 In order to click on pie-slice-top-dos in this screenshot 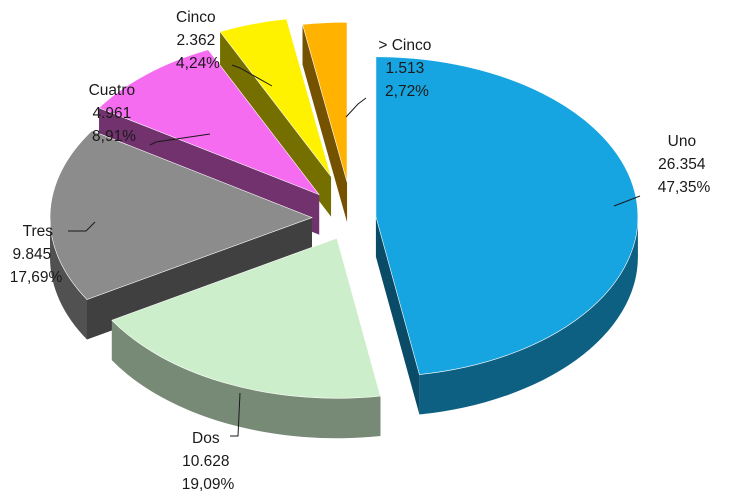, I will do `click(246, 318)`.